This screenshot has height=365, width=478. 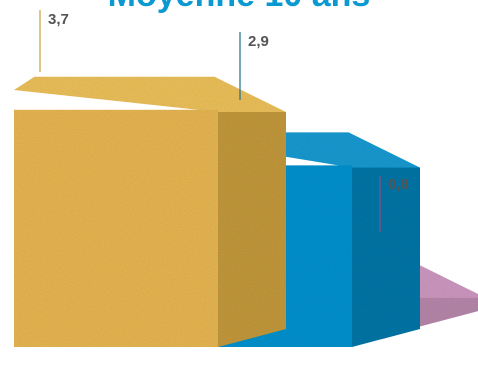 What do you see at coordinates (252, 218) in the screenshot?
I see `bar-1-side` at bounding box center [252, 218].